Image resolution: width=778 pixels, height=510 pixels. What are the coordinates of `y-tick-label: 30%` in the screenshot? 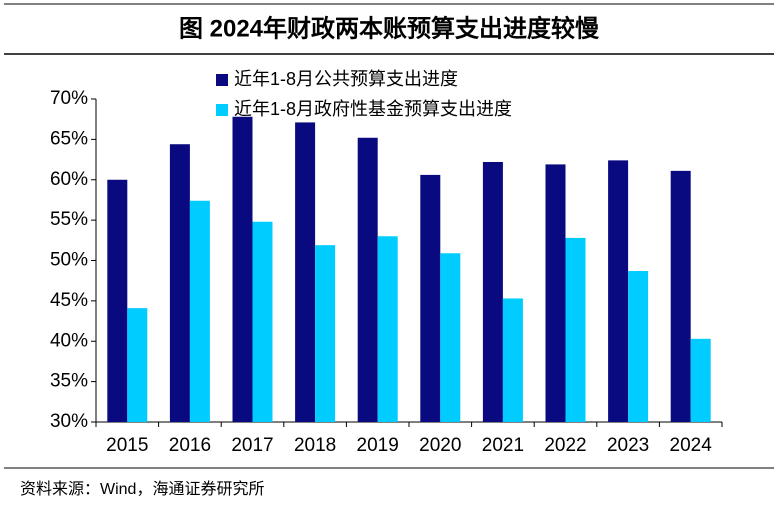 It's located at (69, 421).